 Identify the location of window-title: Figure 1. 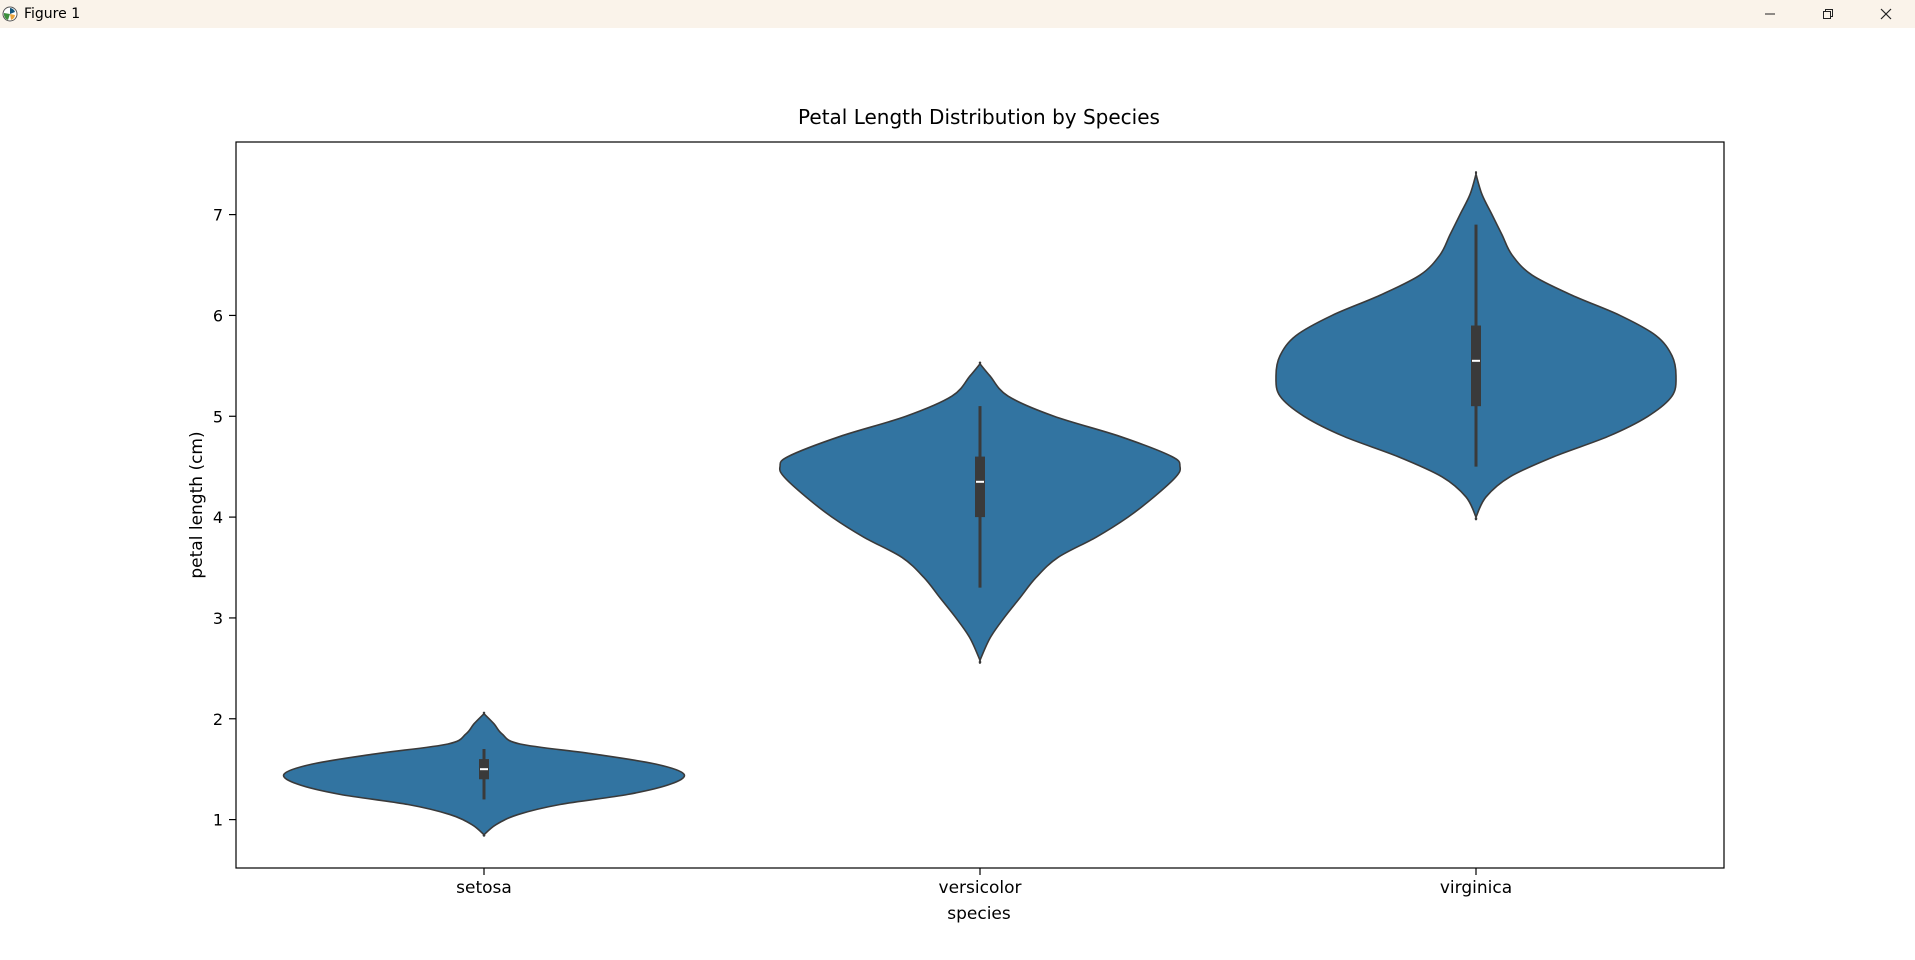
(52, 14).